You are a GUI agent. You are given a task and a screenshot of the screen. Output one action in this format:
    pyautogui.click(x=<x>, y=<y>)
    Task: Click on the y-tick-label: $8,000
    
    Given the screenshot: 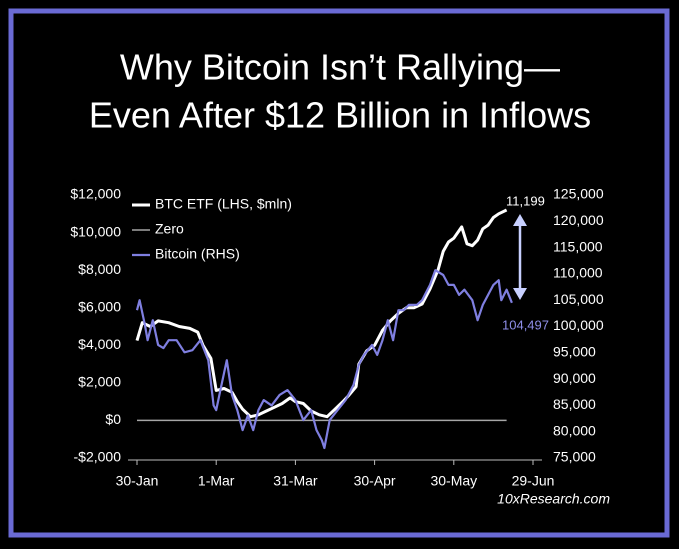 What is the action you would take?
    pyautogui.click(x=99, y=269)
    